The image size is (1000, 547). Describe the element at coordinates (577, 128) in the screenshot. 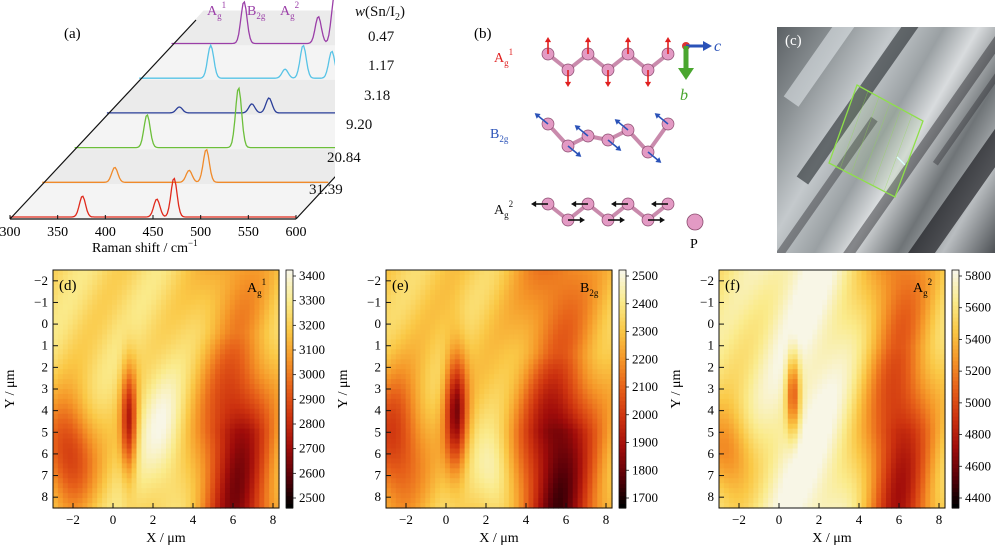

I see `displacement-arrowhead` at that location.